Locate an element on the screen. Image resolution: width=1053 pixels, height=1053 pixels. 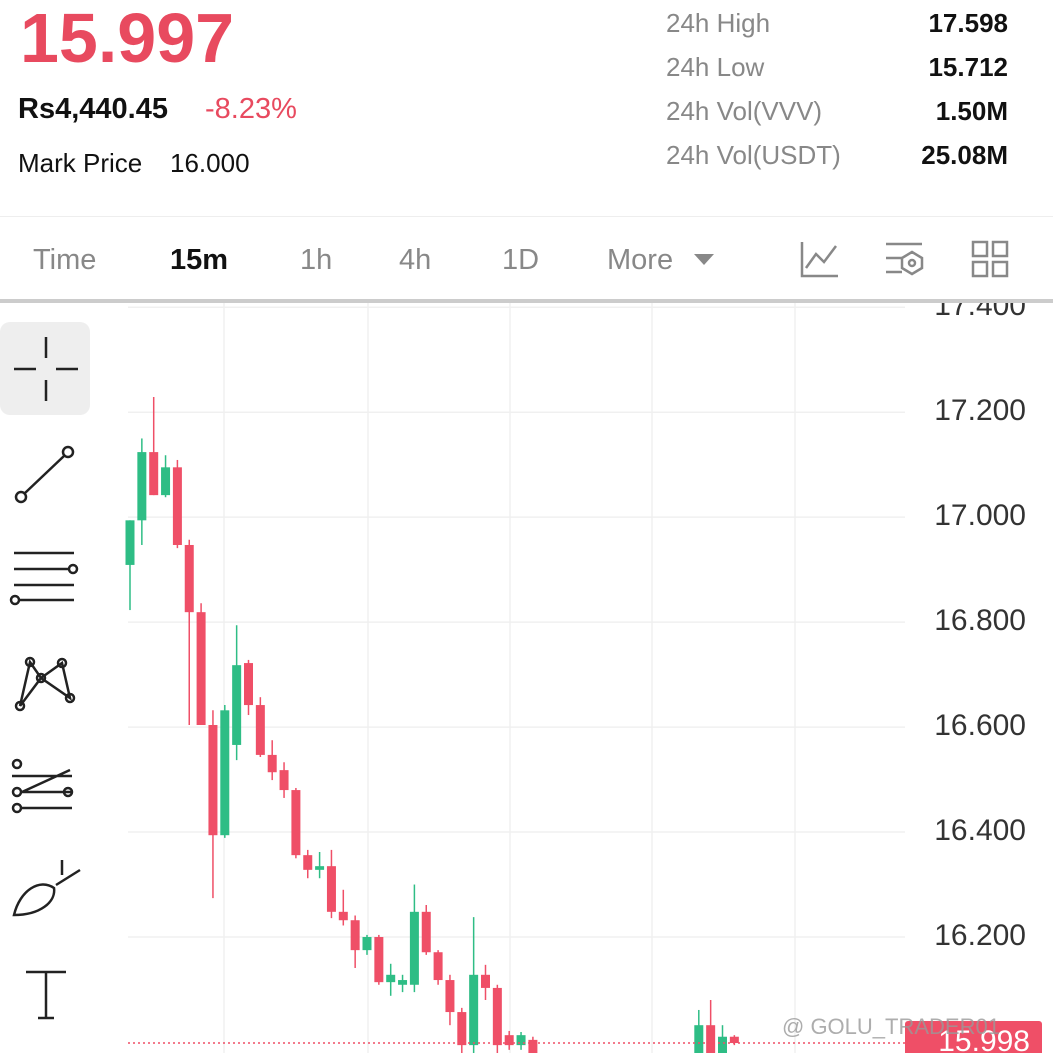
mark-price-label: Mark Price is located at coordinates (80, 163).